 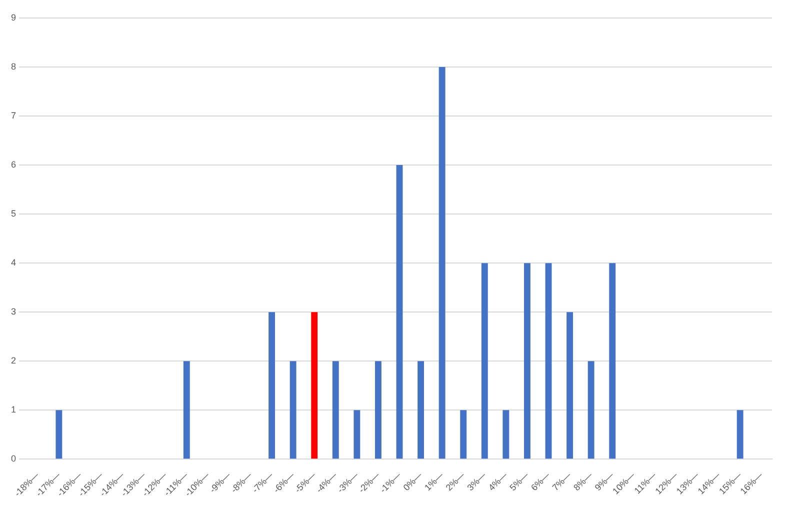 I want to click on y-tick-label: 9, so click(x=13, y=17).